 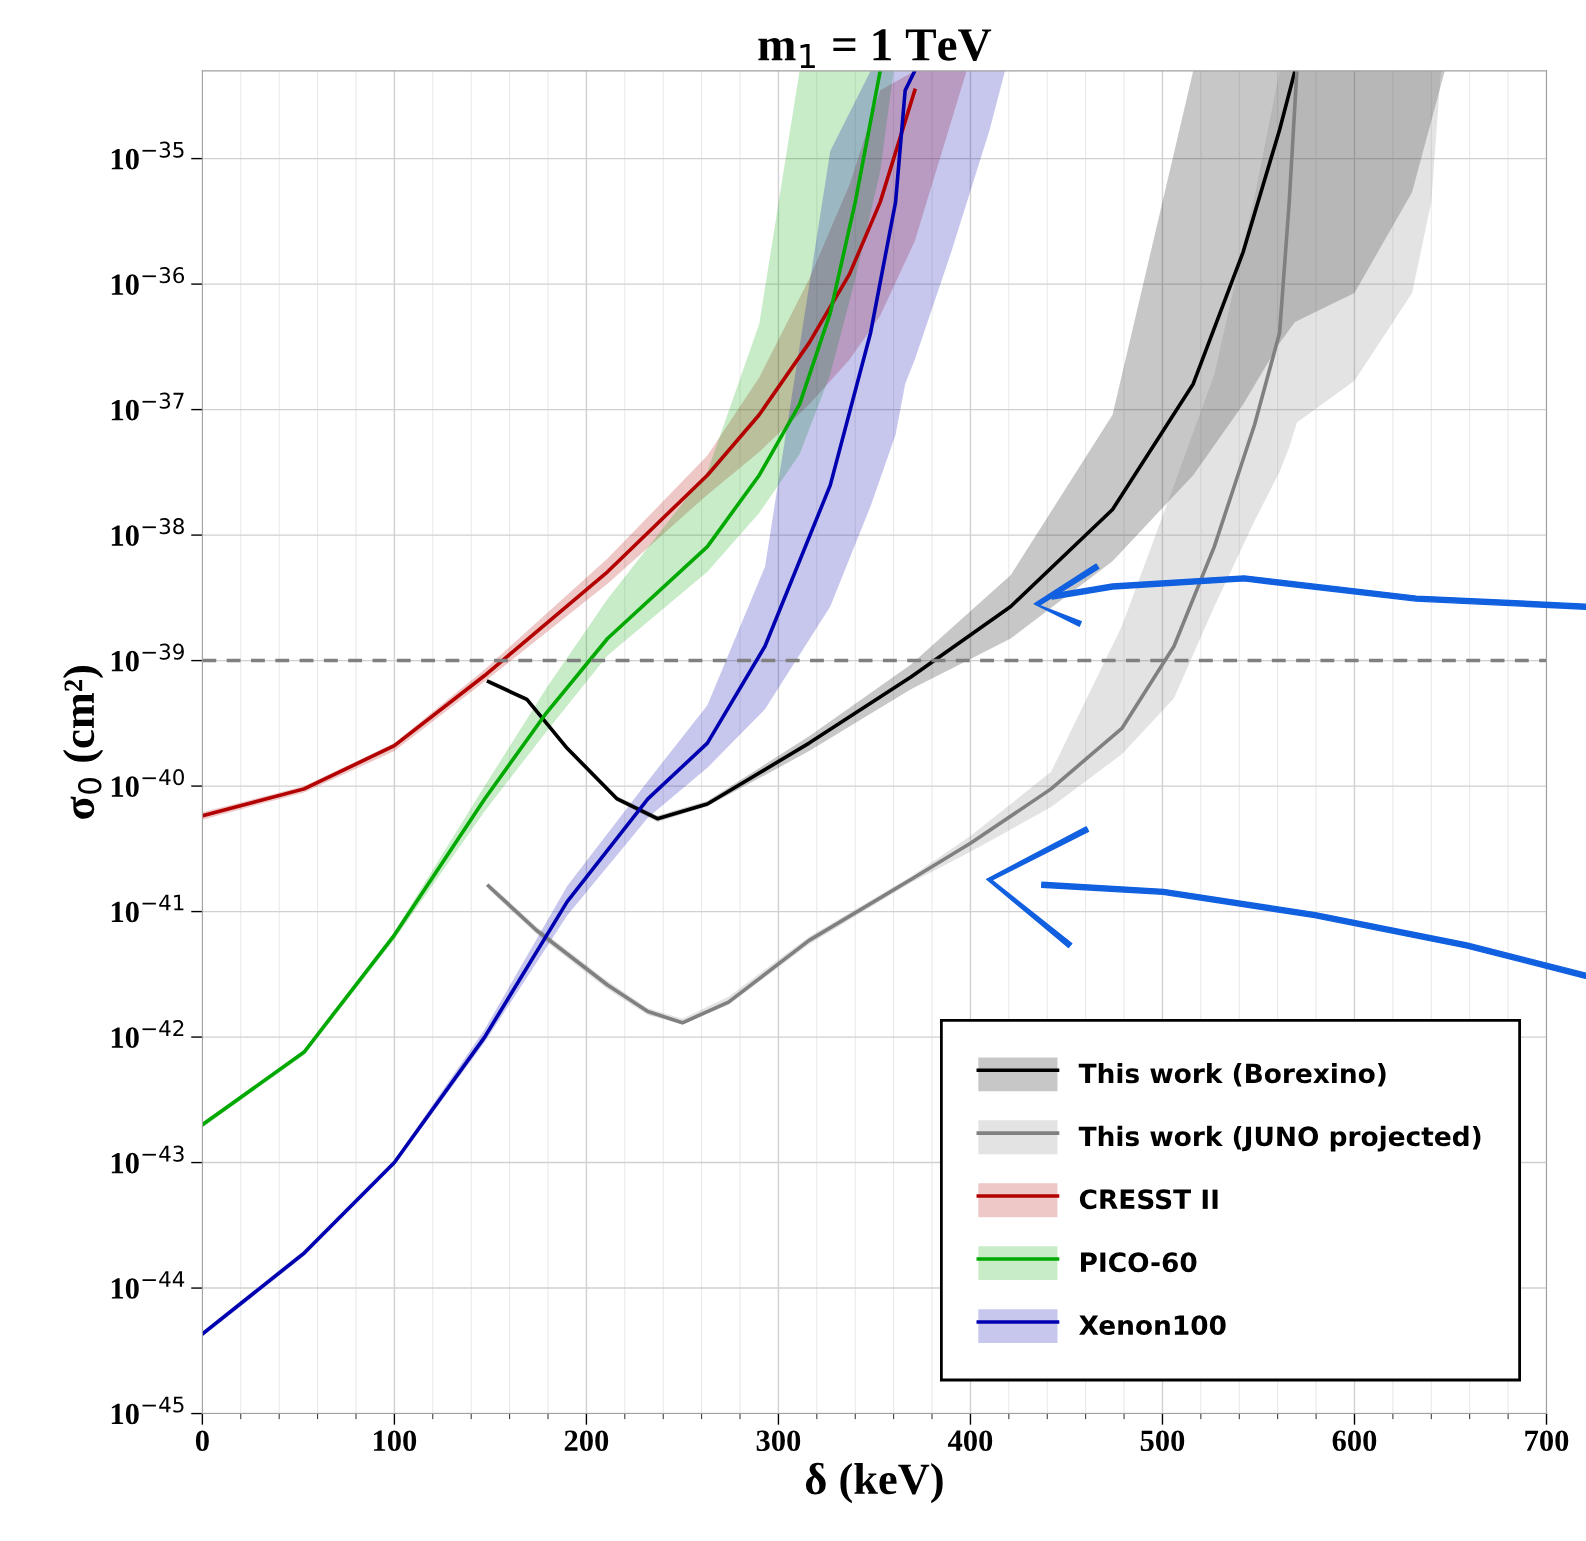 I want to click on y-tick-label: 10$^{−39}$, so click(x=147, y=657).